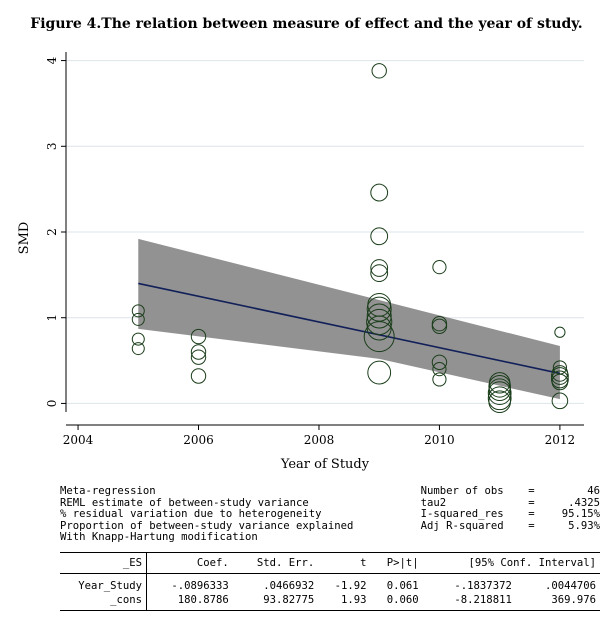 The height and width of the screenshot is (628, 613). I want to click on stat-key: Number of obs, so click(462, 491).